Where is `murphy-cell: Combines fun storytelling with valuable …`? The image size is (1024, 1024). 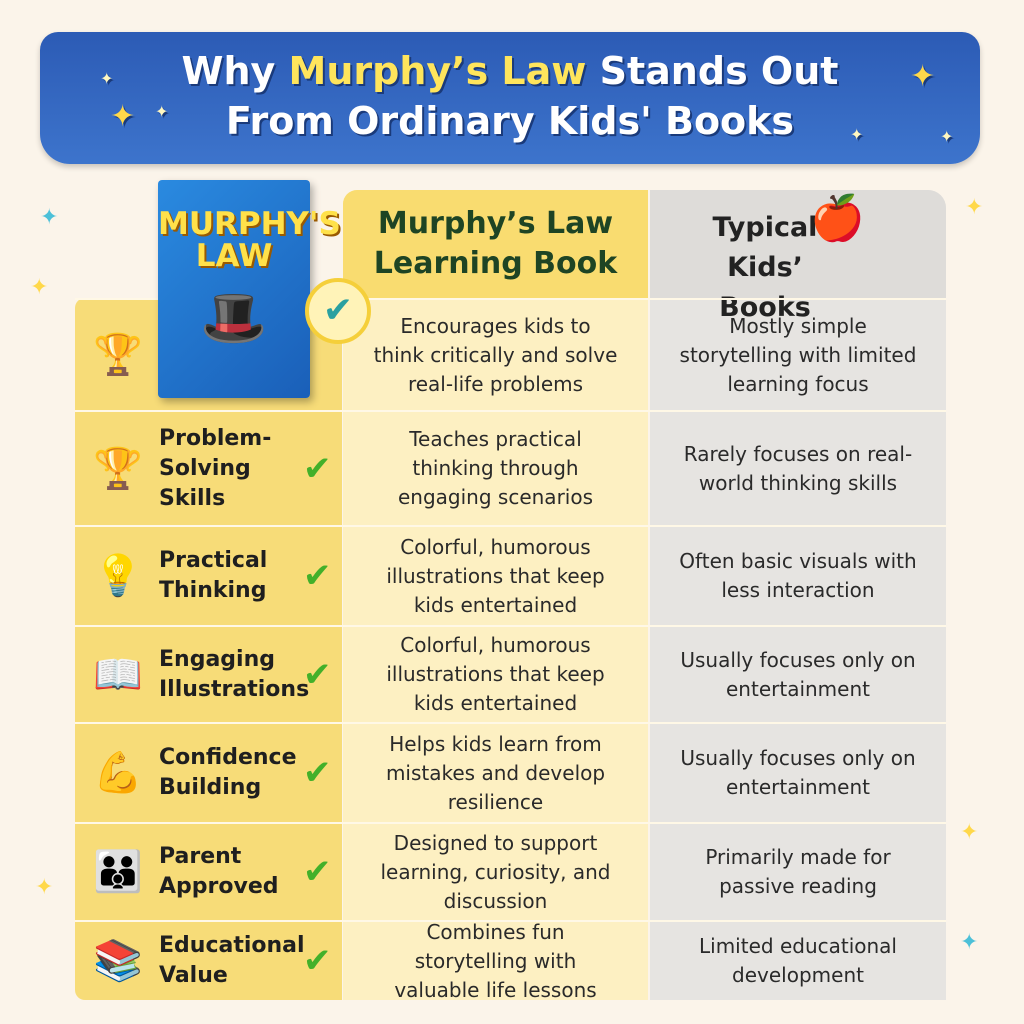 murphy-cell: Combines fun storytelling with valuable … is located at coordinates (495, 960).